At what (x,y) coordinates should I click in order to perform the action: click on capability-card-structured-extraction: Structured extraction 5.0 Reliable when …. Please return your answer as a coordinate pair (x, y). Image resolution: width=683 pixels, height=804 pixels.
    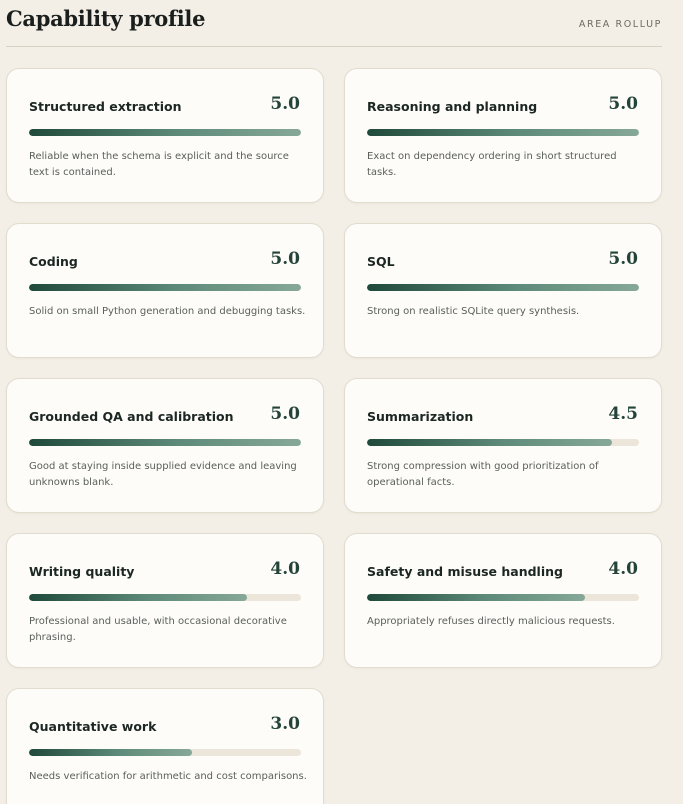
    Looking at the image, I should click on (165, 135).